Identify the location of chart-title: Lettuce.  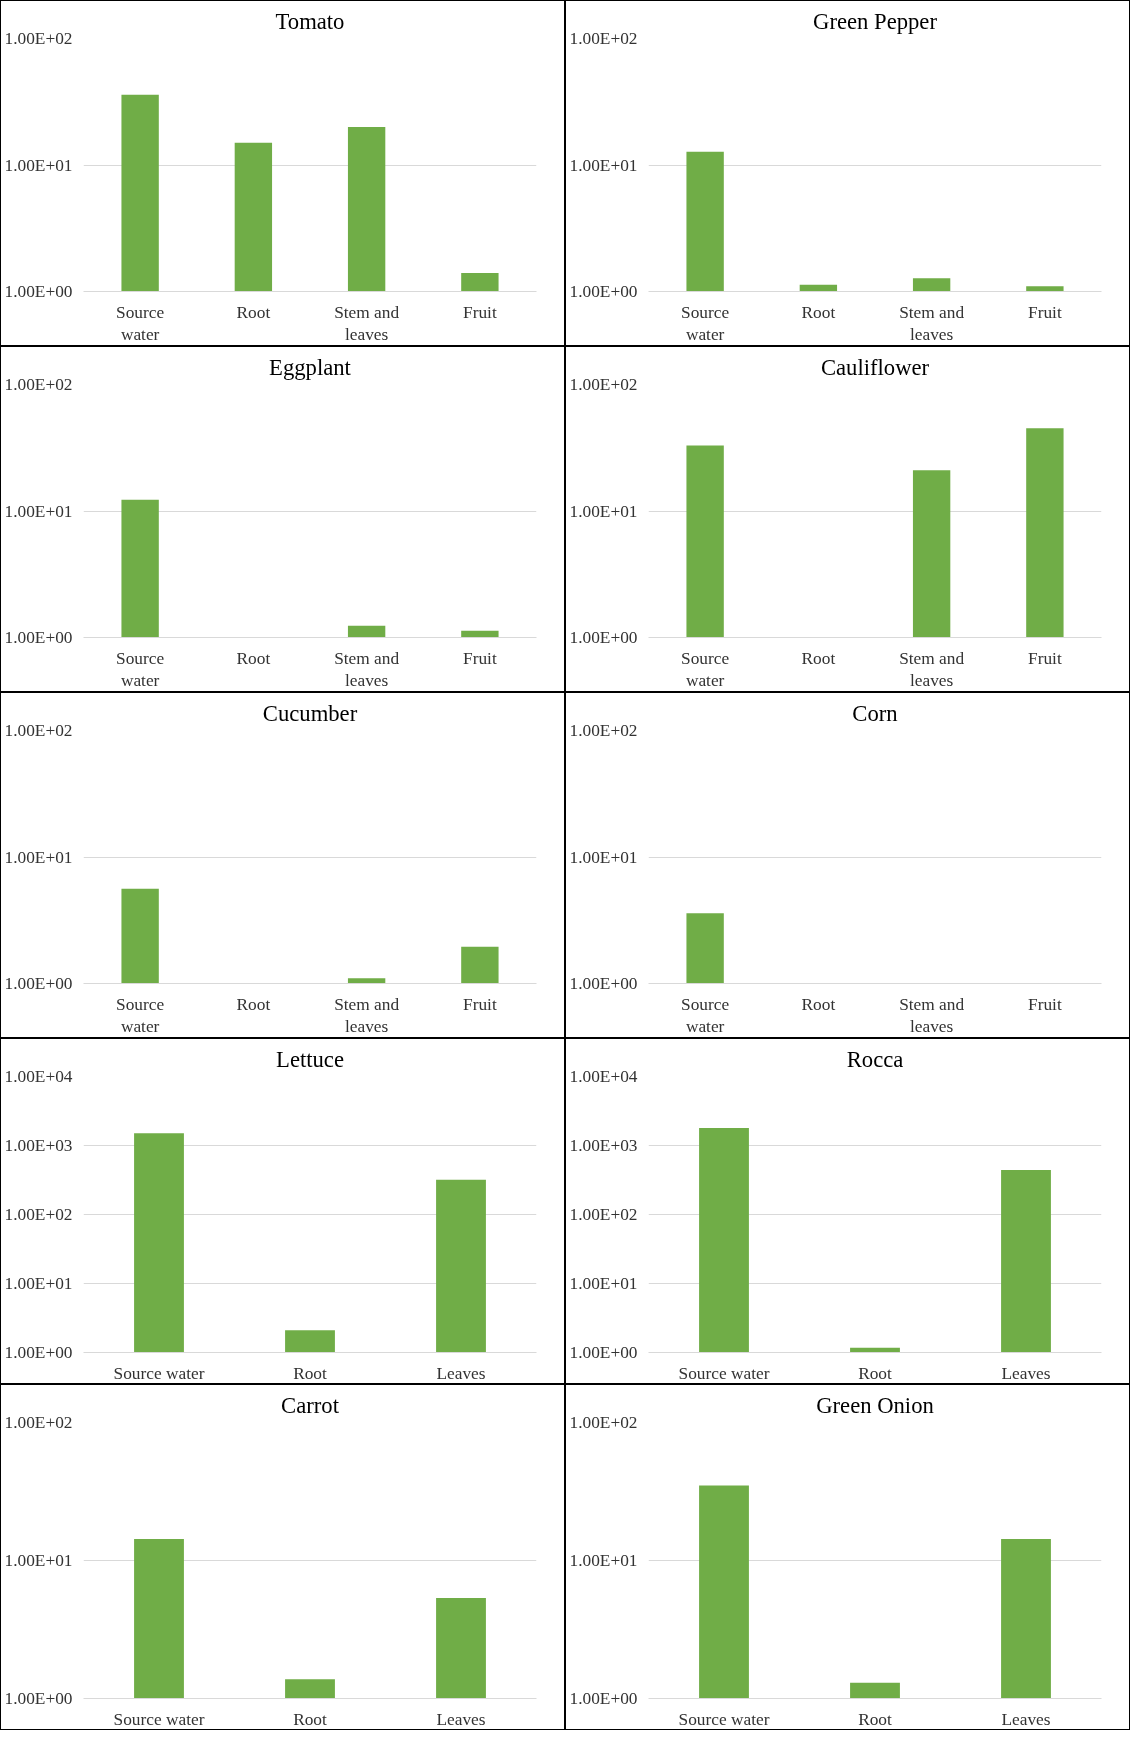
(310, 1059).